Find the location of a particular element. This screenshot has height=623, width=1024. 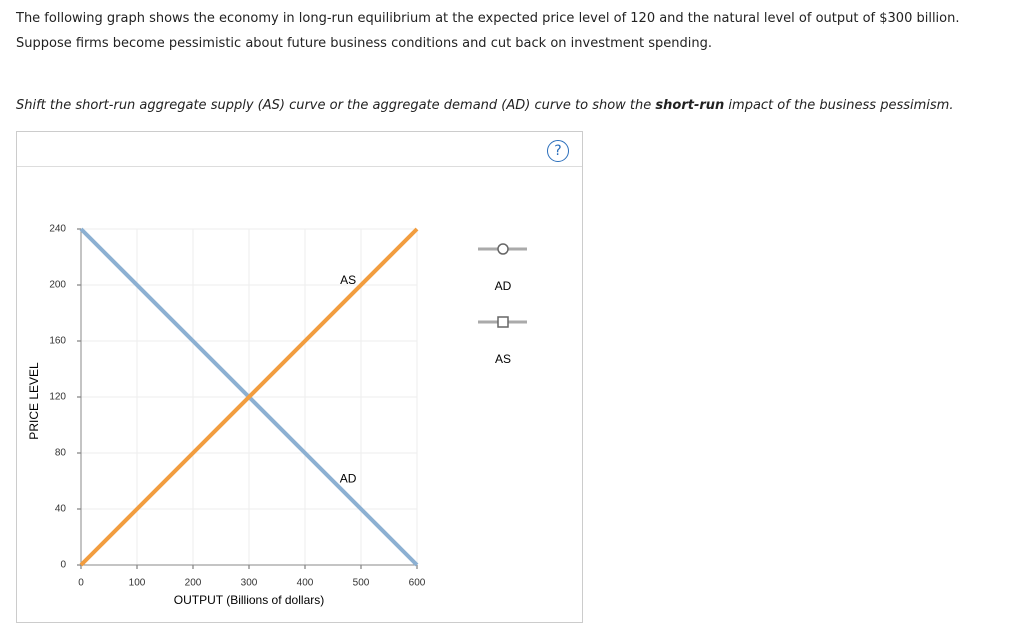

x-tick-label: 400 is located at coordinates (305, 583).